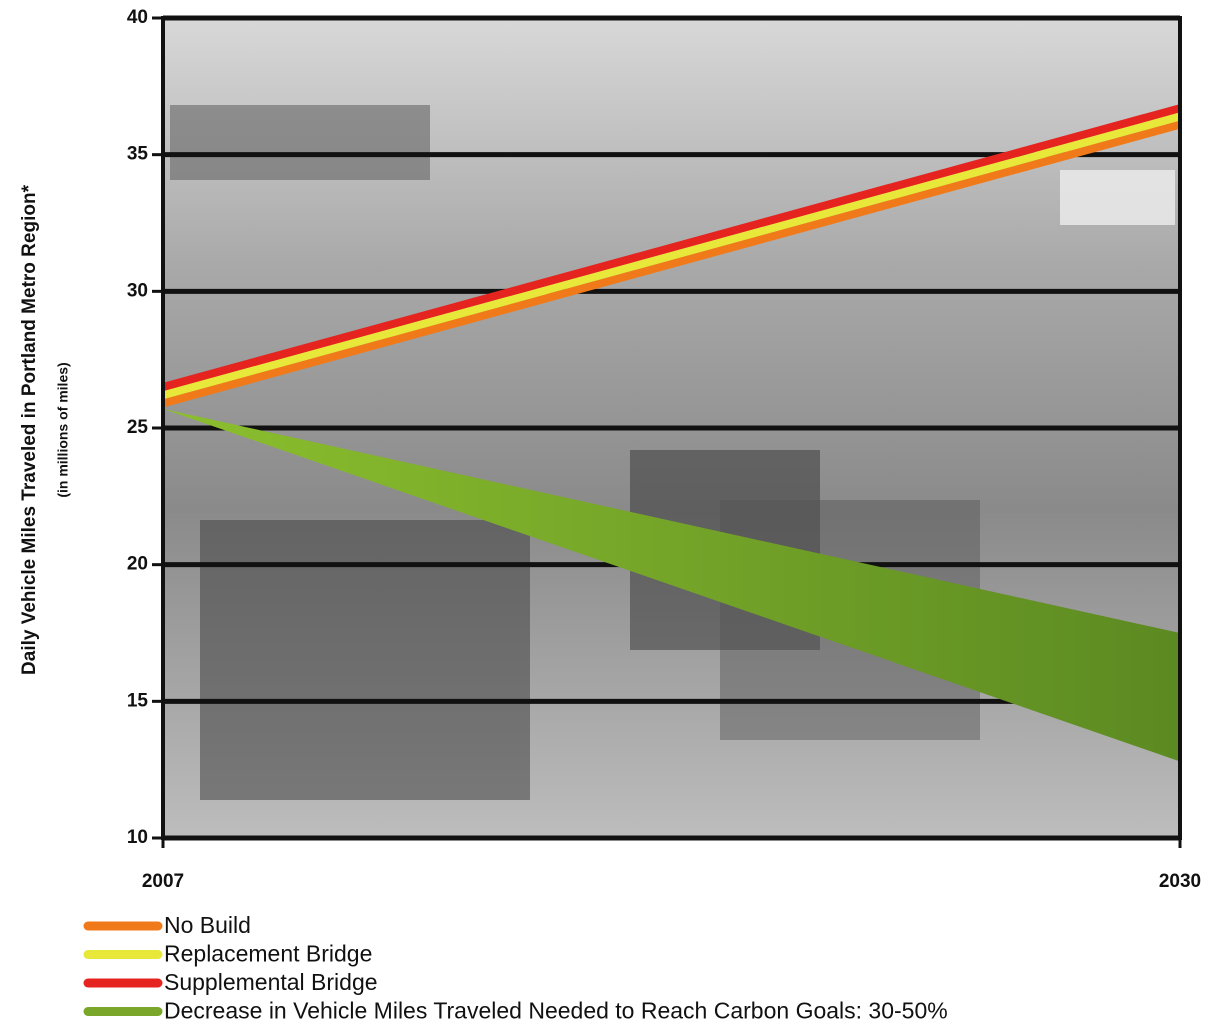  Describe the element at coordinates (271, 982) in the screenshot. I see `legend-label: Supplemental Bridge` at that location.